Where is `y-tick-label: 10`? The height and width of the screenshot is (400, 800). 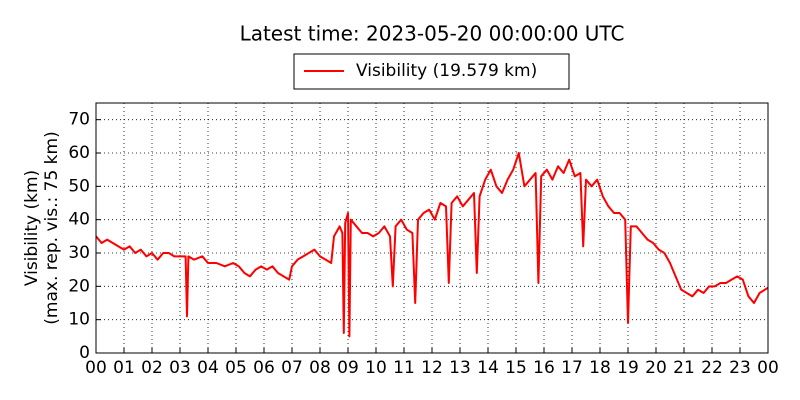 y-tick-label: 10 is located at coordinates (79, 320).